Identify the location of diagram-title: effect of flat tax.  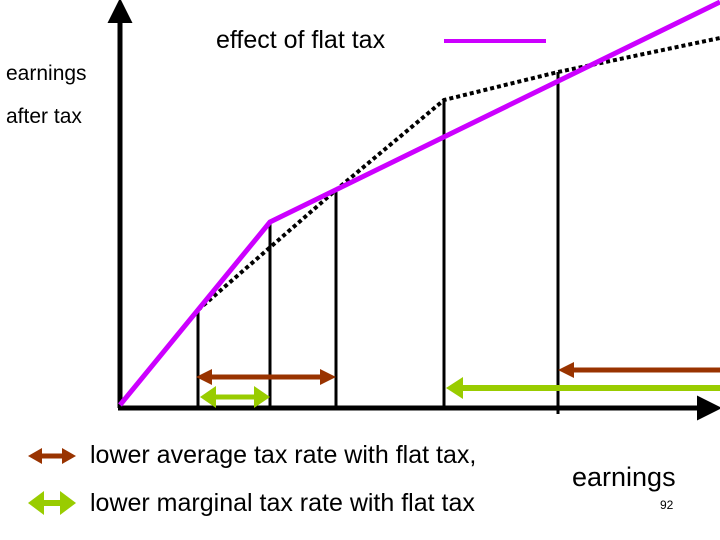
(301, 40).